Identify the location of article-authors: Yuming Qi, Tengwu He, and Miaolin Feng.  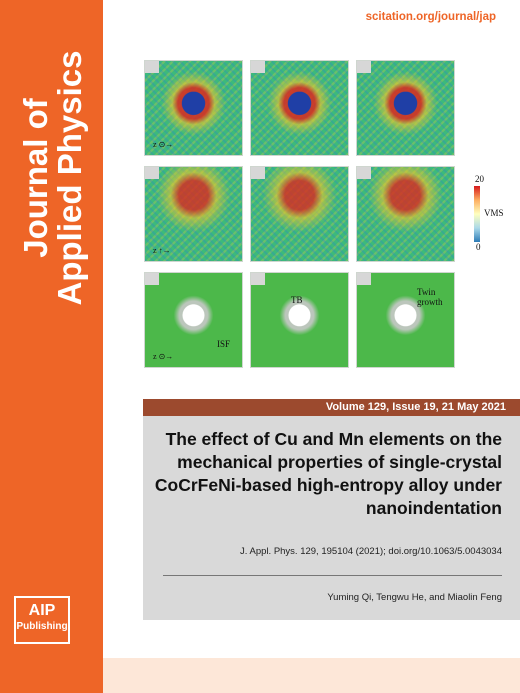
(414, 597).